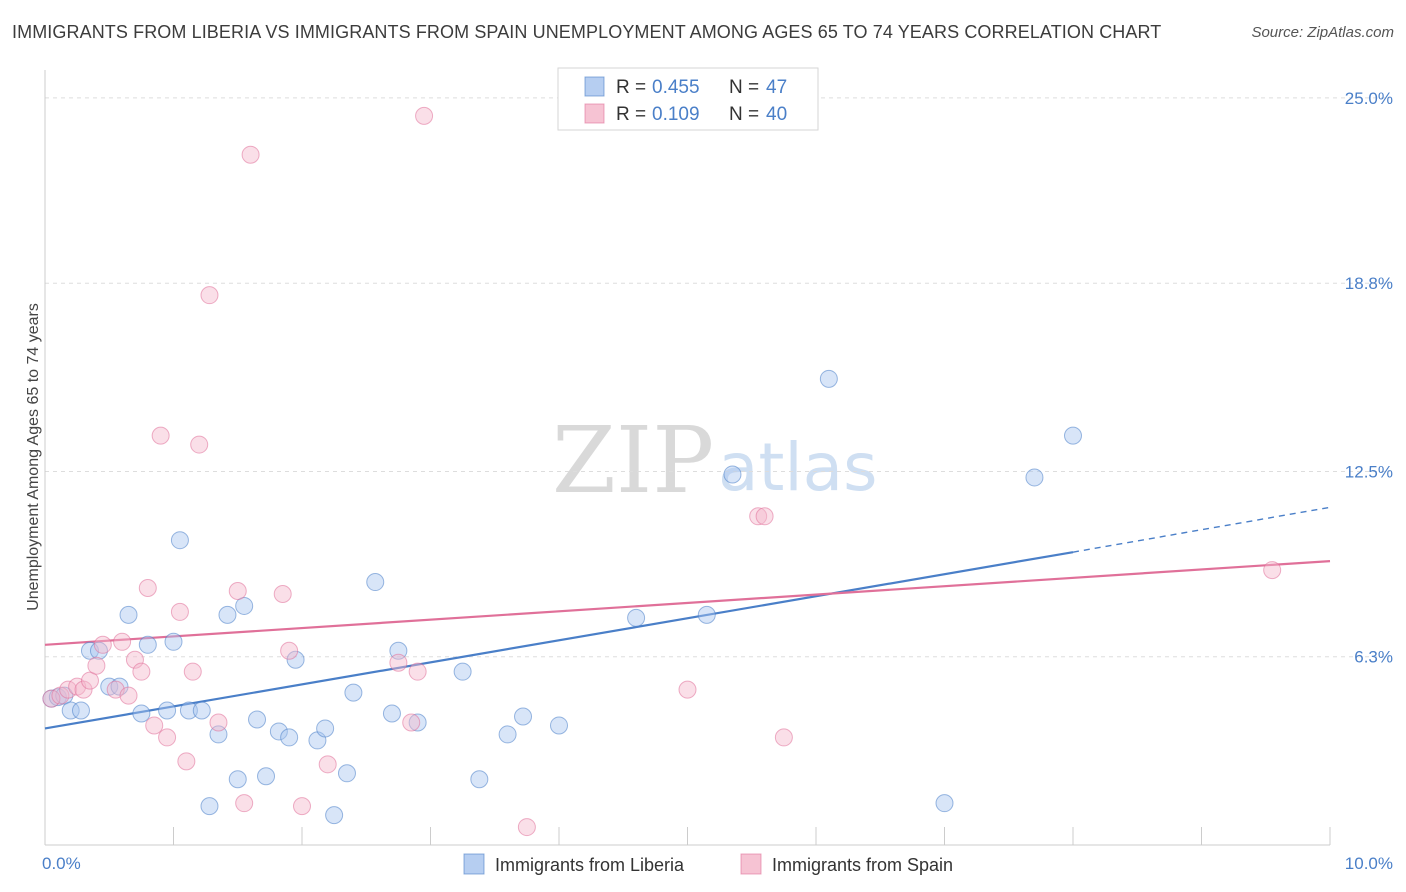  What do you see at coordinates (688, 99) in the screenshot?
I see `stats-legend: R = 0.455 N = 47 R = 0.109 N = 40` at bounding box center [688, 99].